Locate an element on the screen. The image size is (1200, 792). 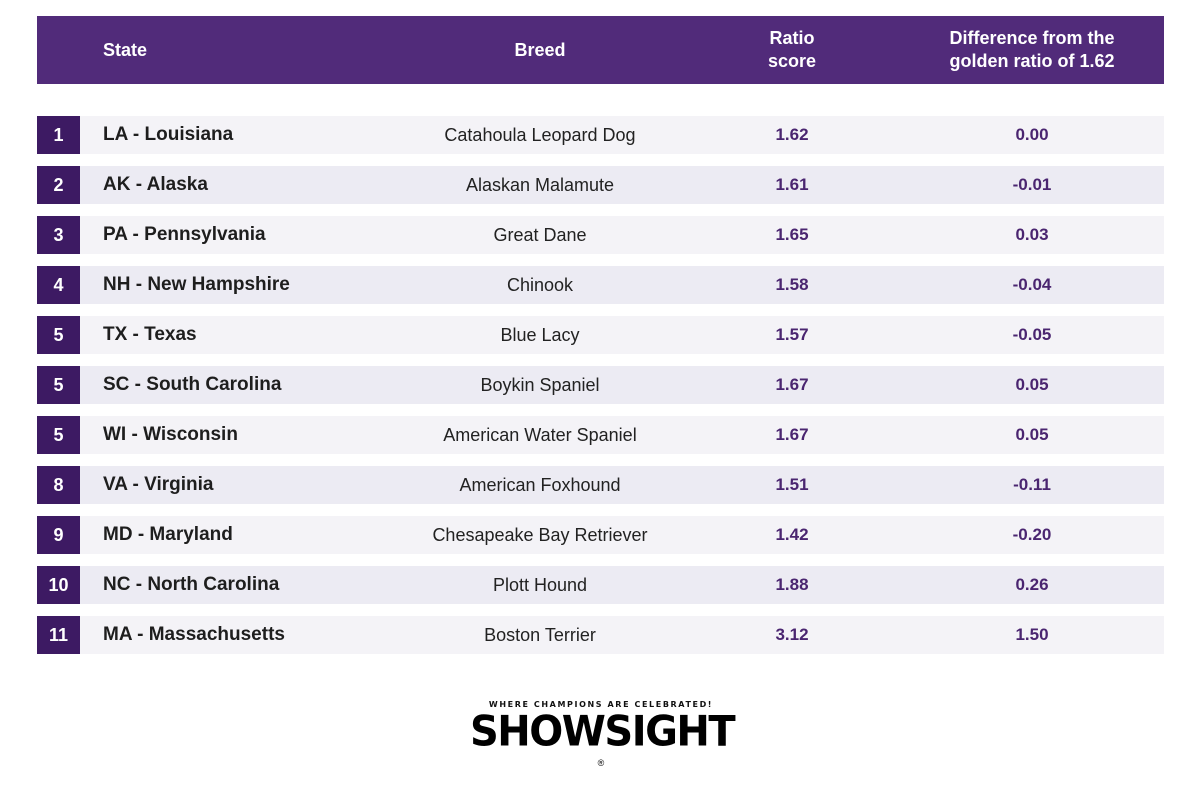
state-cell: MD - Maryland is located at coordinates (168, 534).